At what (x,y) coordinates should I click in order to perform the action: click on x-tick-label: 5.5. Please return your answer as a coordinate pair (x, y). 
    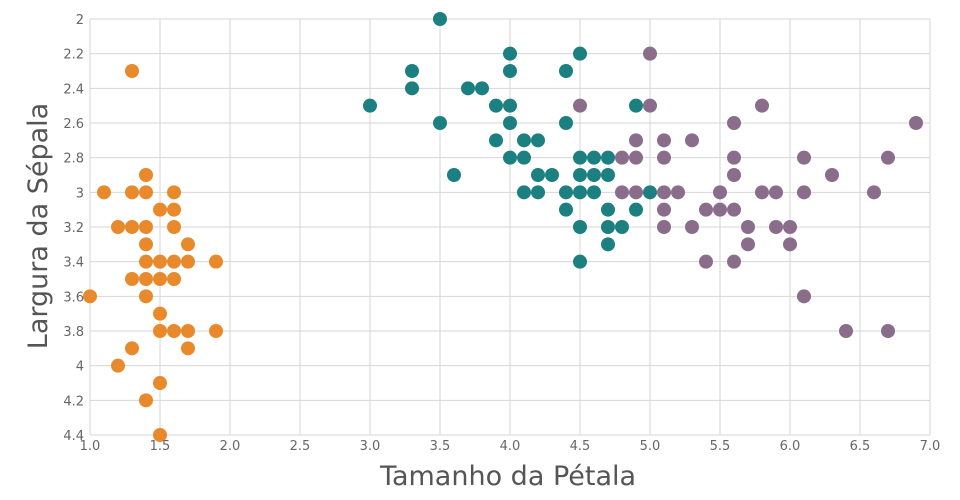
    Looking at the image, I should click on (720, 446).